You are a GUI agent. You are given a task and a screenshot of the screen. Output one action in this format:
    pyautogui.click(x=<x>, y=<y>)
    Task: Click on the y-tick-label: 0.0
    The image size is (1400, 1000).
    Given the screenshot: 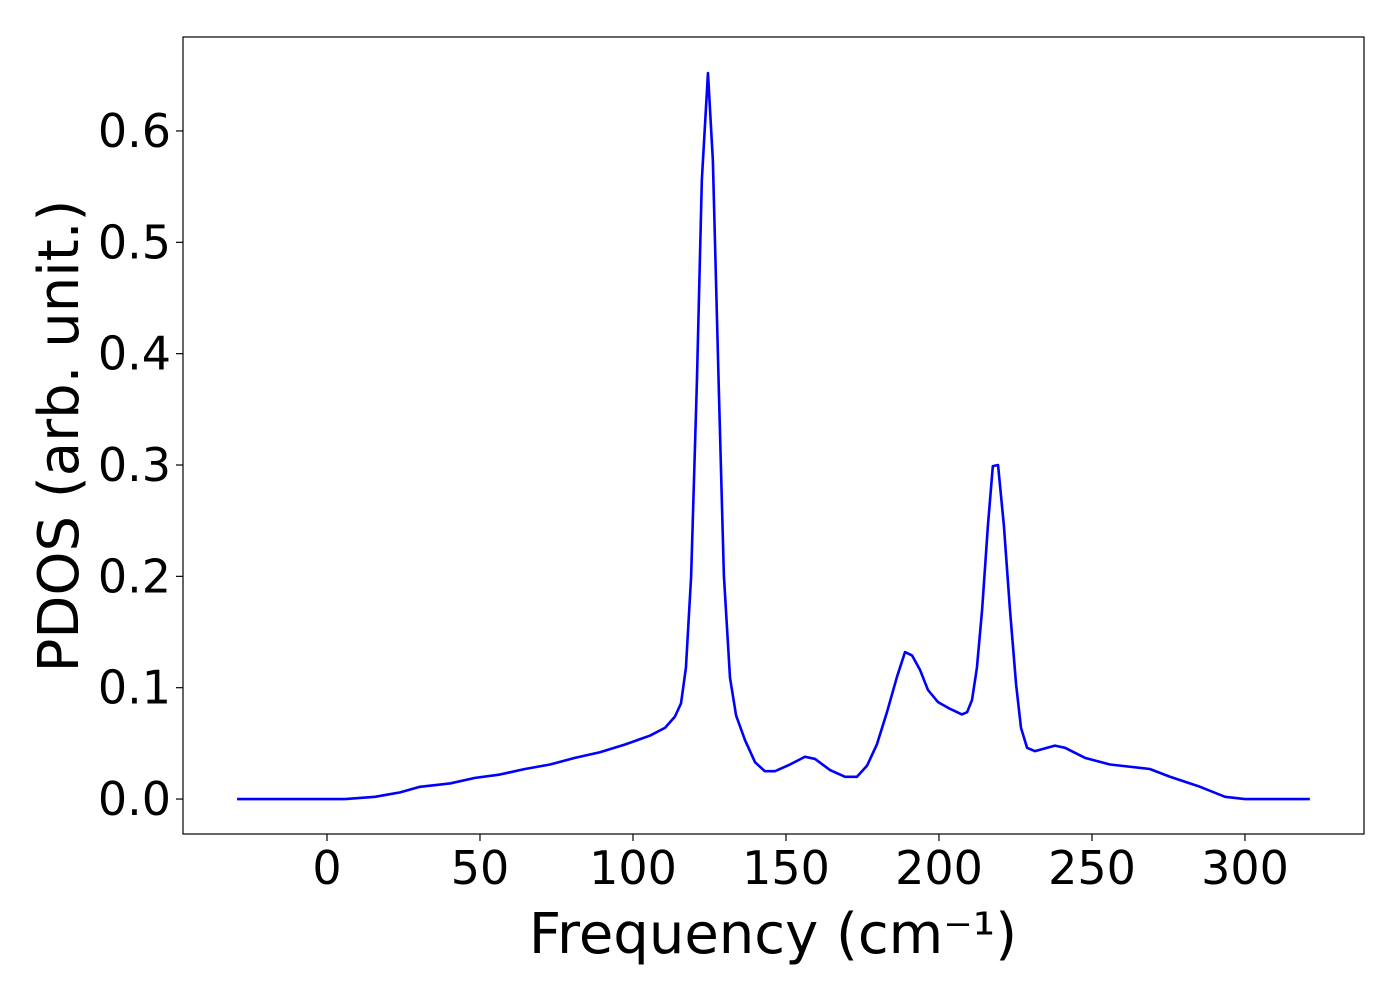 What is the action you would take?
    pyautogui.click(x=134, y=799)
    